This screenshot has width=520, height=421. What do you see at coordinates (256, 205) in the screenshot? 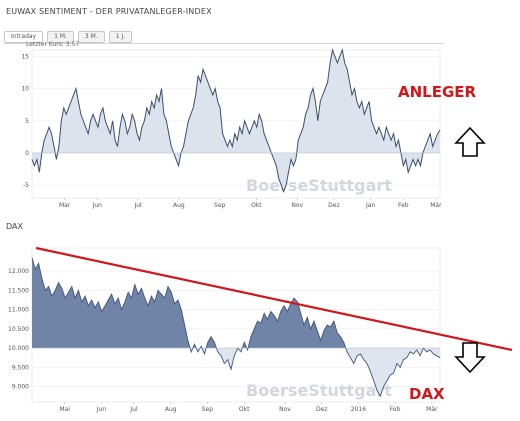
I see `sentiment-xtick-label: Okt` at bounding box center [256, 205].